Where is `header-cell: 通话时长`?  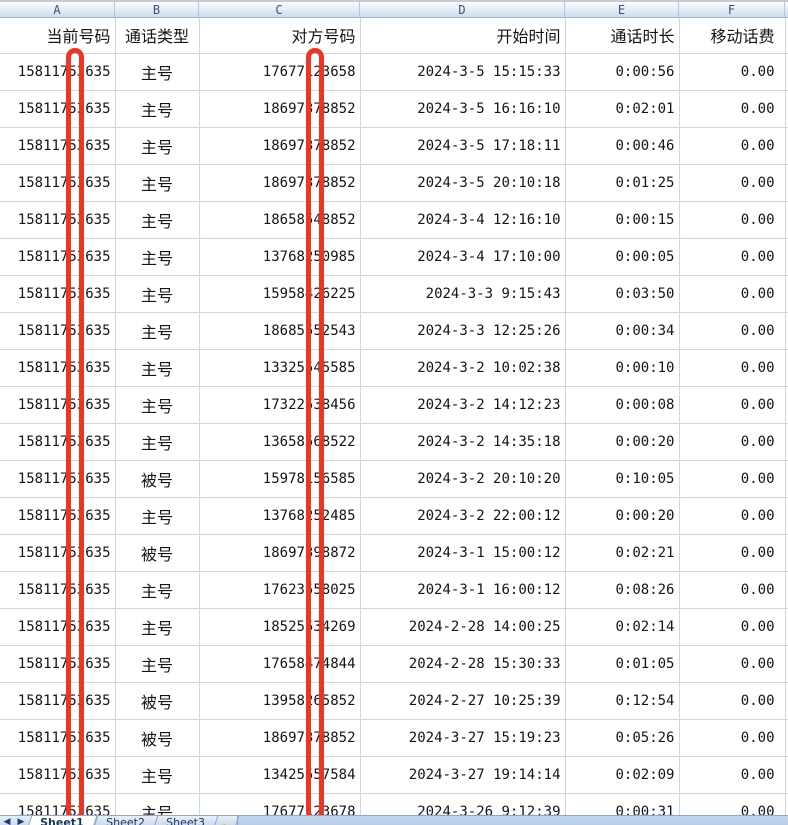 header-cell: 通话时长 is located at coordinates (622, 36).